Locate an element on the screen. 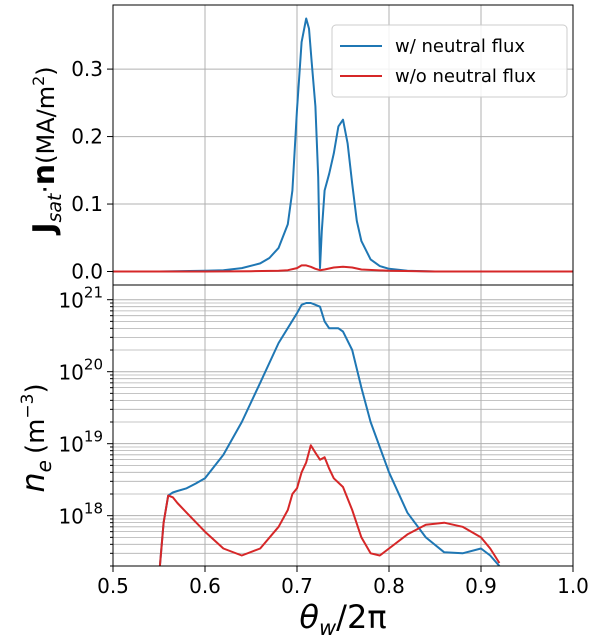  xlabel-sub: w is located at coordinates (328, 626).